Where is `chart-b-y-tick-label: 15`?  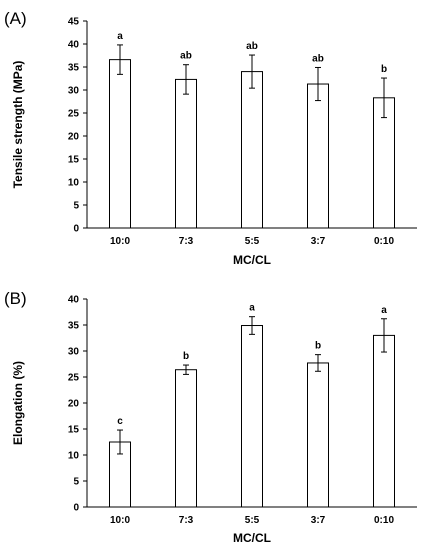 chart-b-y-tick-label: 15 is located at coordinates (74, 430).